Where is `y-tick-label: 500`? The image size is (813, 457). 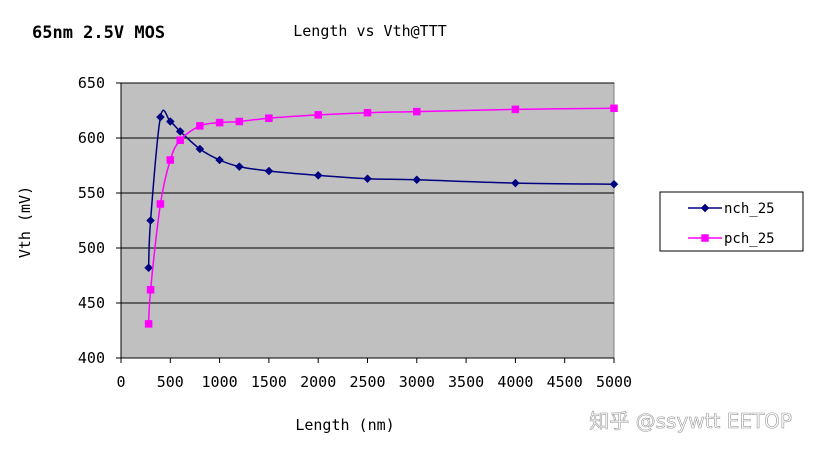
y-tick-label: 500 is located at coordinates (91, 248).